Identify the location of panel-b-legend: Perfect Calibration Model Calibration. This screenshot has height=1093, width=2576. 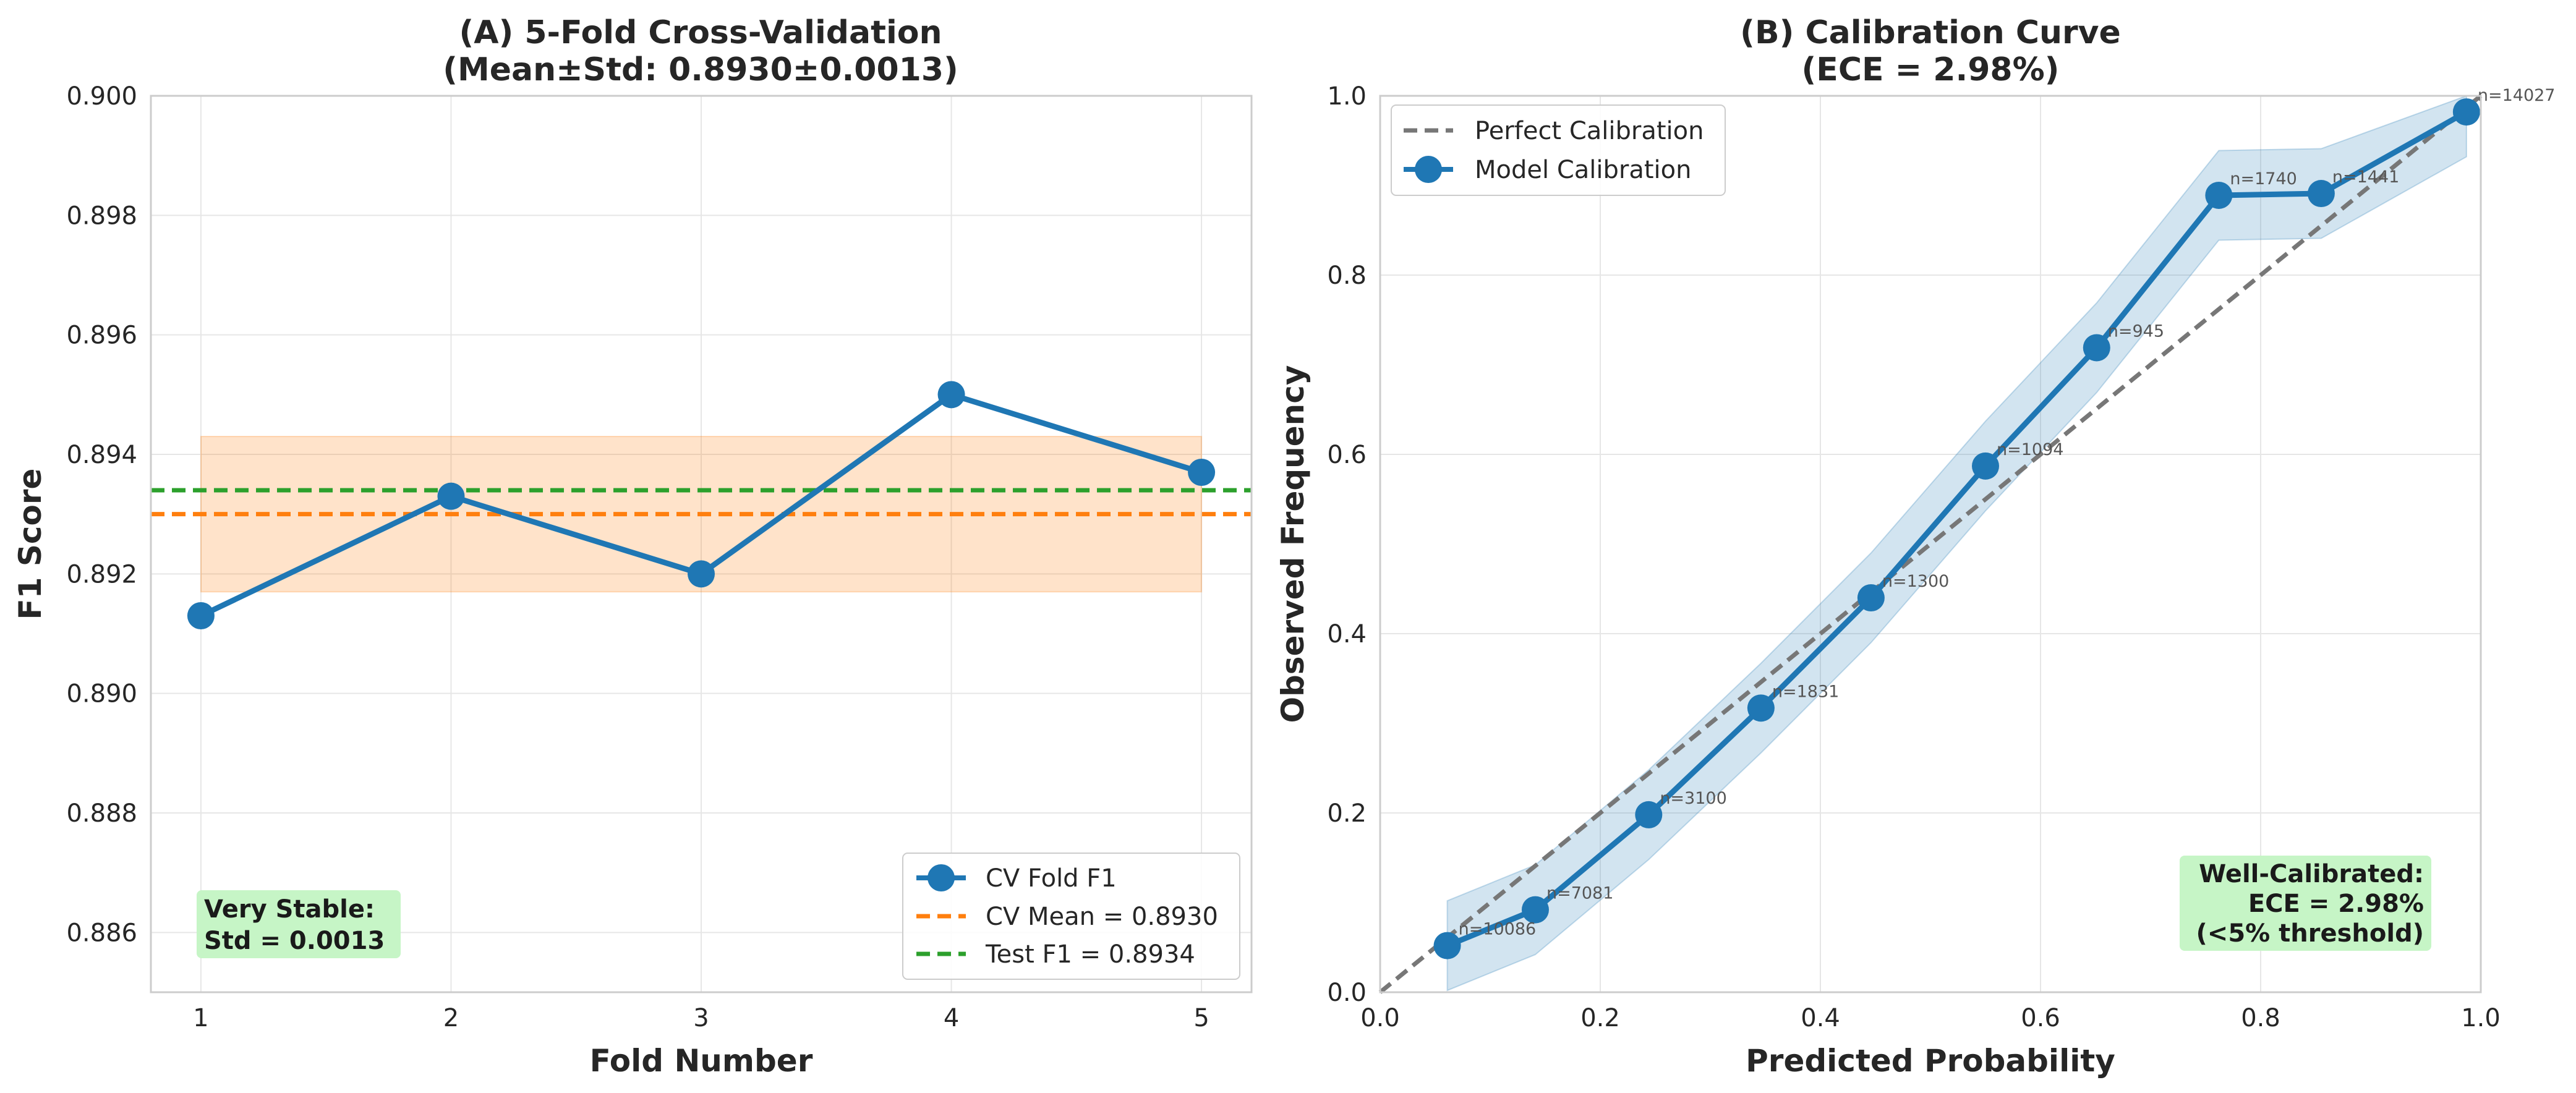
(1558, 150).